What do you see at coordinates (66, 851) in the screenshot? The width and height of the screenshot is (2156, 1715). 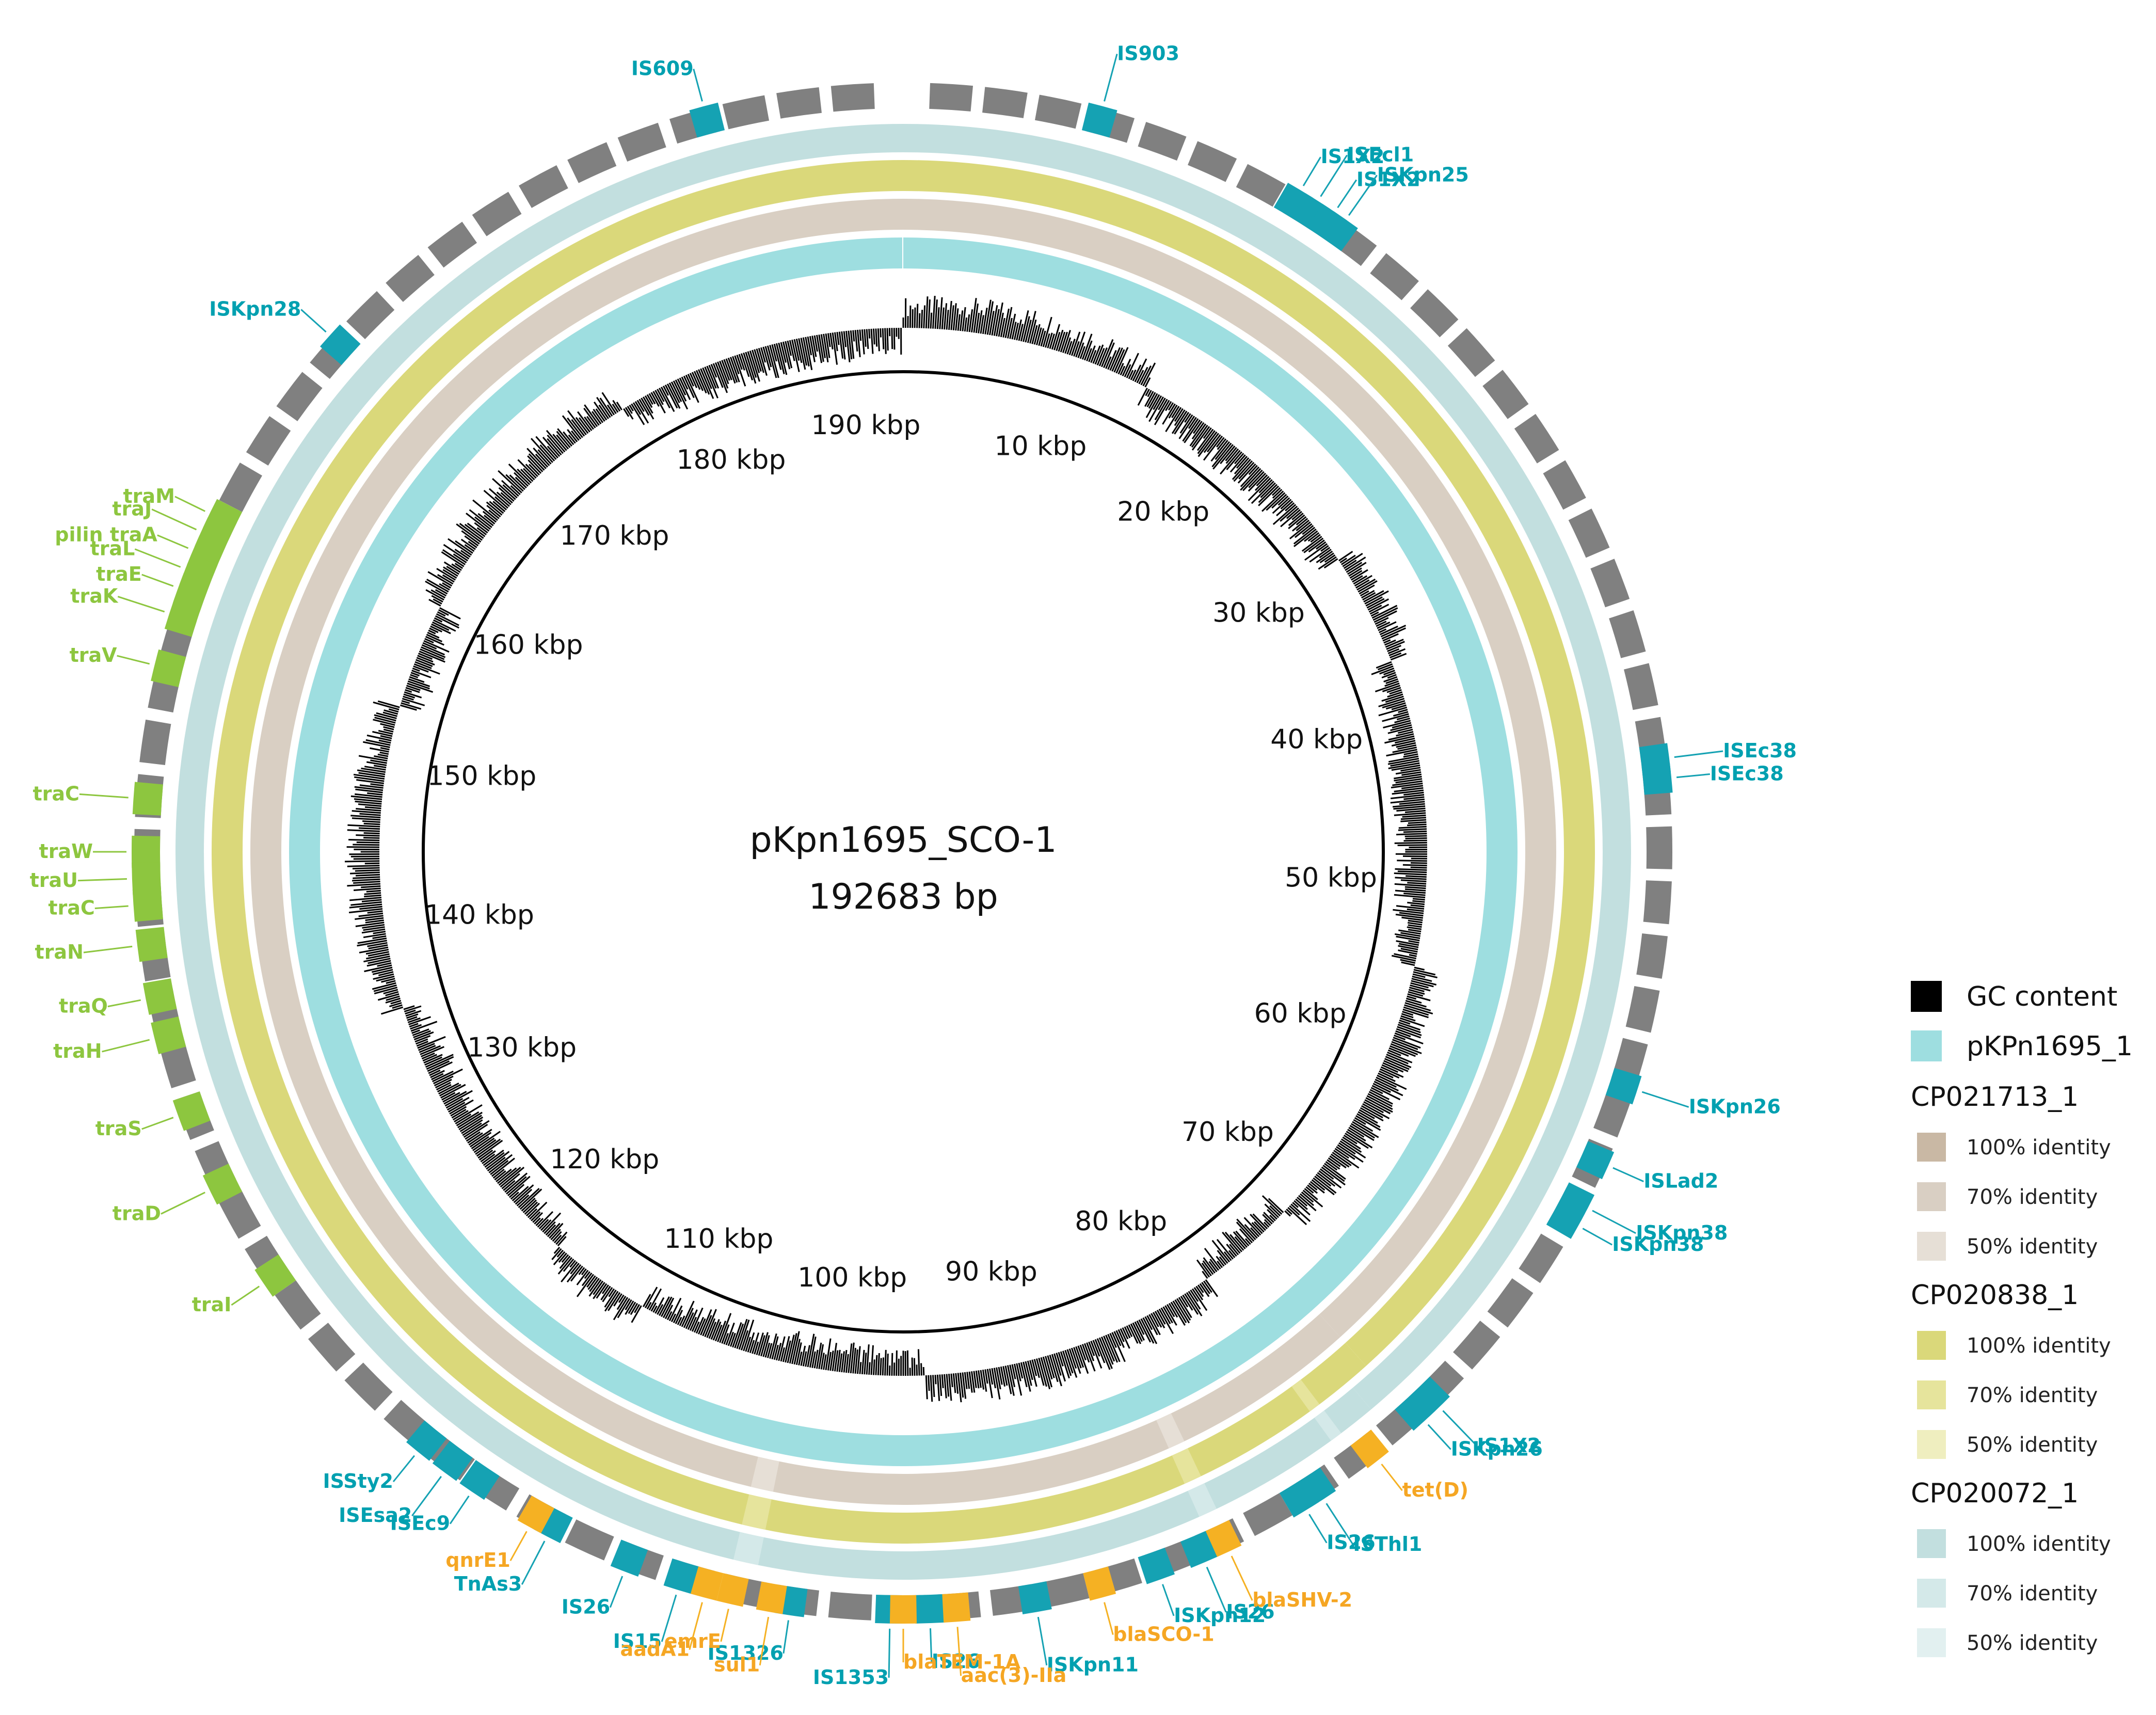 I see `gene-label: traW` at bounding box center [66, 851].